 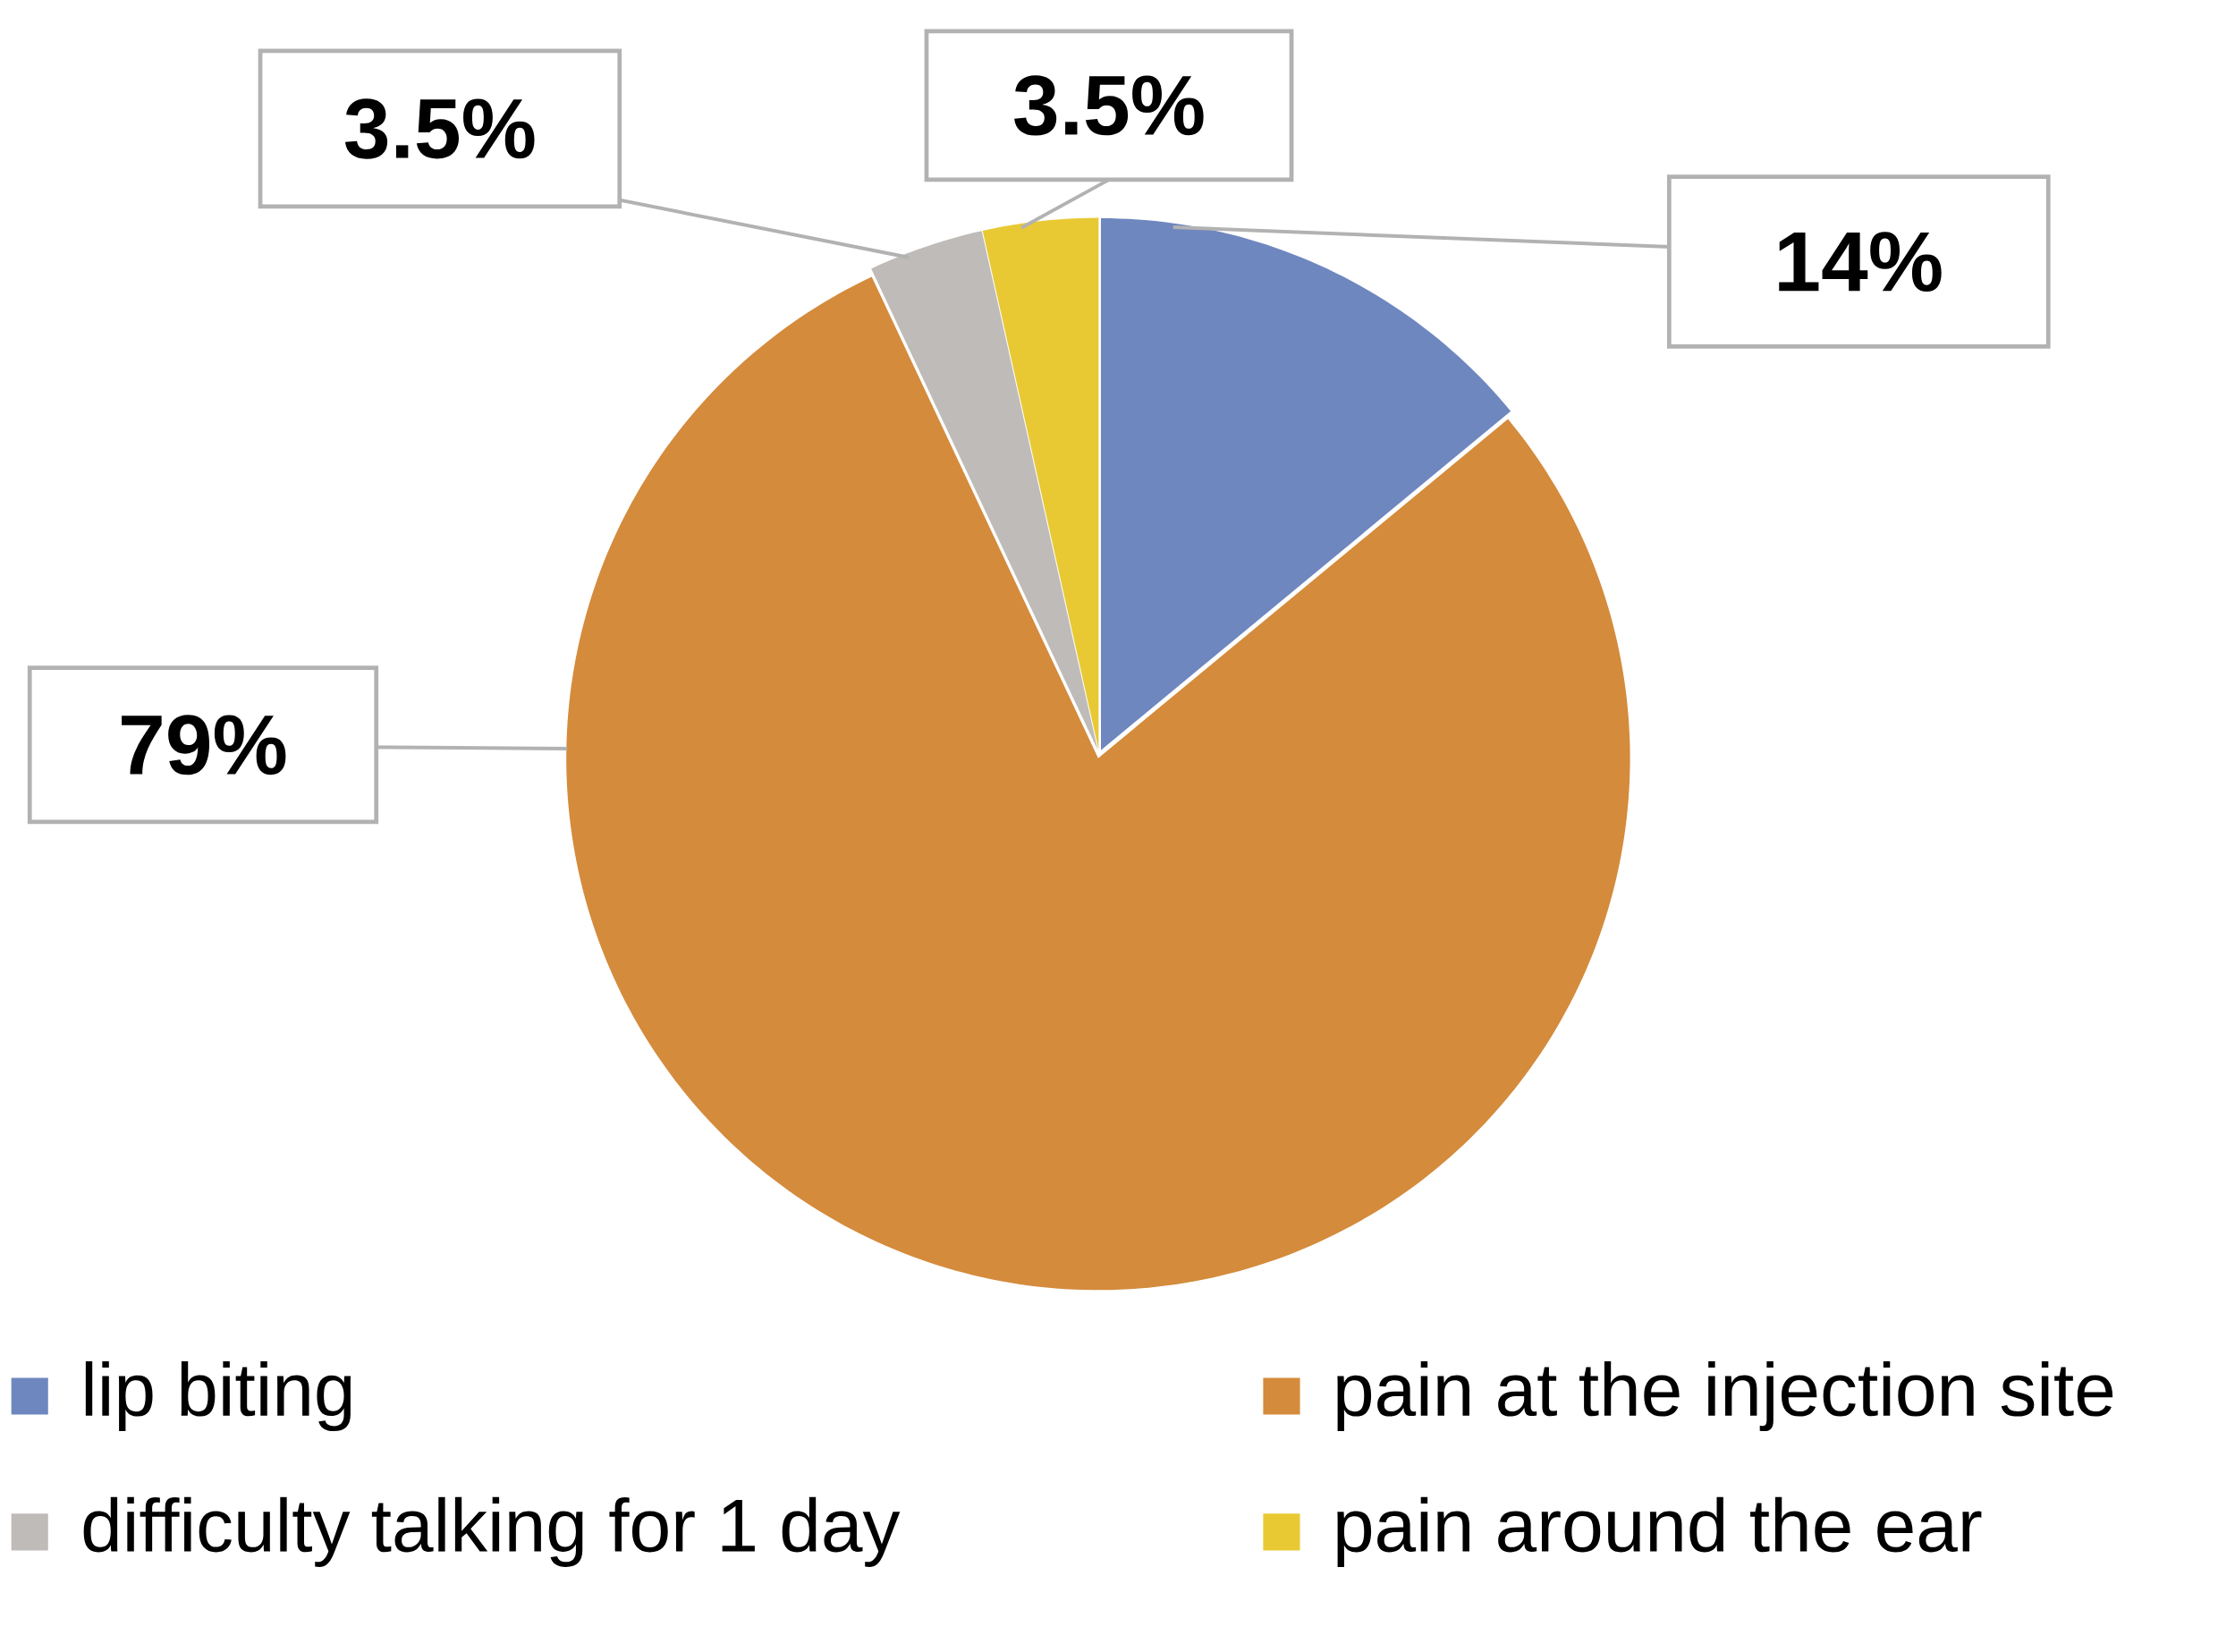 What do you see at coordinates (218, 1395) in the screenshot?
I see `legend-label: lip biting` at bounding box center [218, 1395].